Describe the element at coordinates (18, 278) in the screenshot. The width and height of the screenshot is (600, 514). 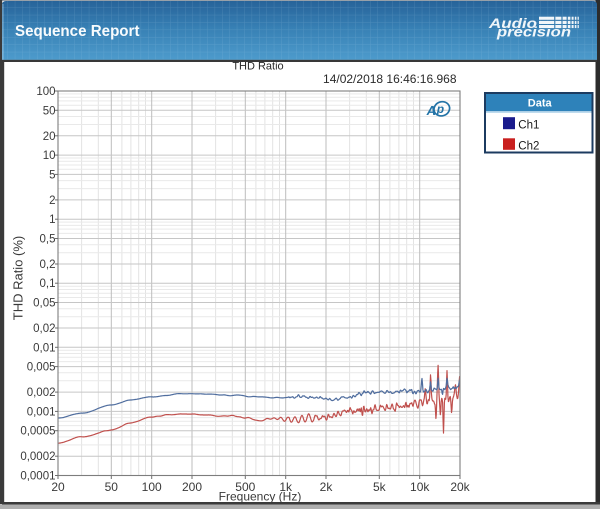
I see `svg-text: THD Ratio (%)` at that location.